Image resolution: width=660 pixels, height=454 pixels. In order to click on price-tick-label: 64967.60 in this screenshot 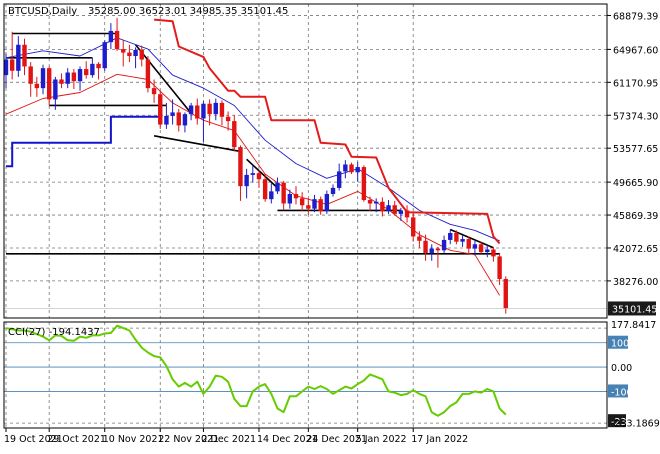, I will do `click(635, 50)`.